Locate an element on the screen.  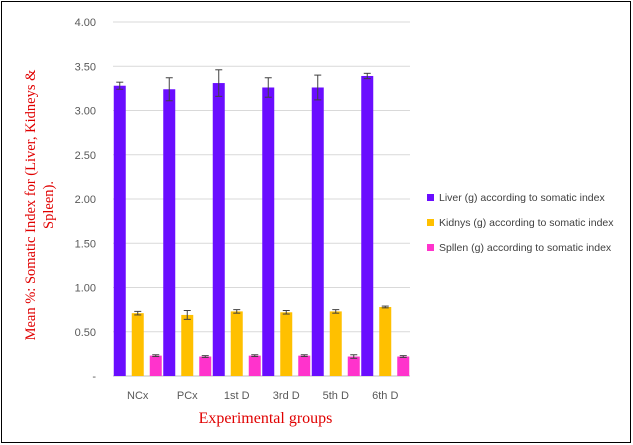
y-tick-label: 4.00 is located at coordinates (85, 23).